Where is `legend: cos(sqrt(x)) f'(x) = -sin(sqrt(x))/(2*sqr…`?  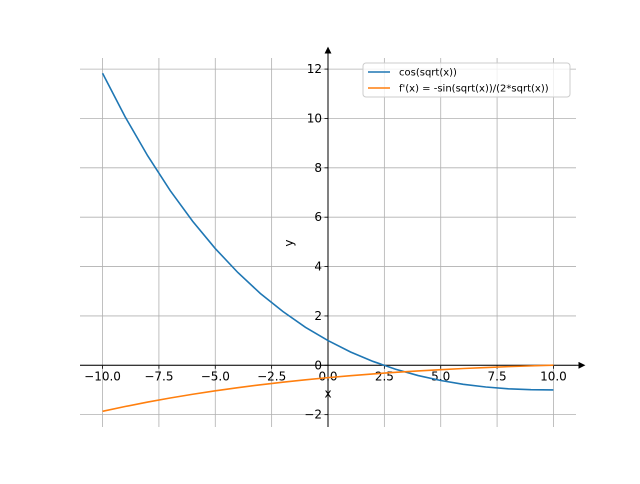
legend: cos(sqrt(x)) f'(x) = -sin(sqrt(x))/(2*sqr… is located at coordinates (466, 80).